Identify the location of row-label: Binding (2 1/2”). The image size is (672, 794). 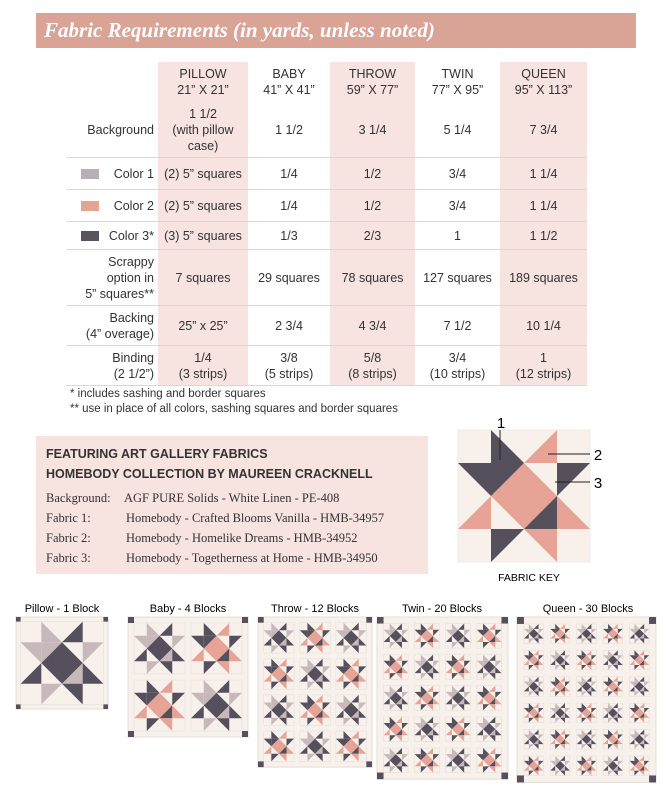
(112, 366).